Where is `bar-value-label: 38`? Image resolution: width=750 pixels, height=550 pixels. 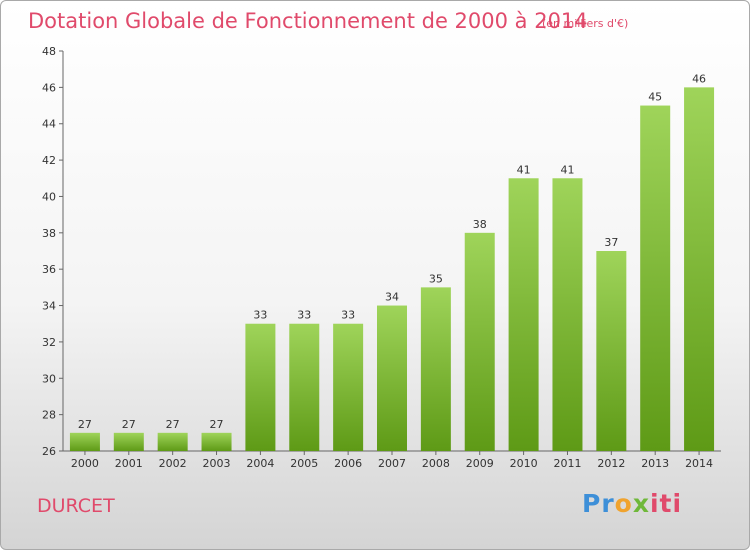 bar-value-label: 38 is located at coordinates (480, 224).